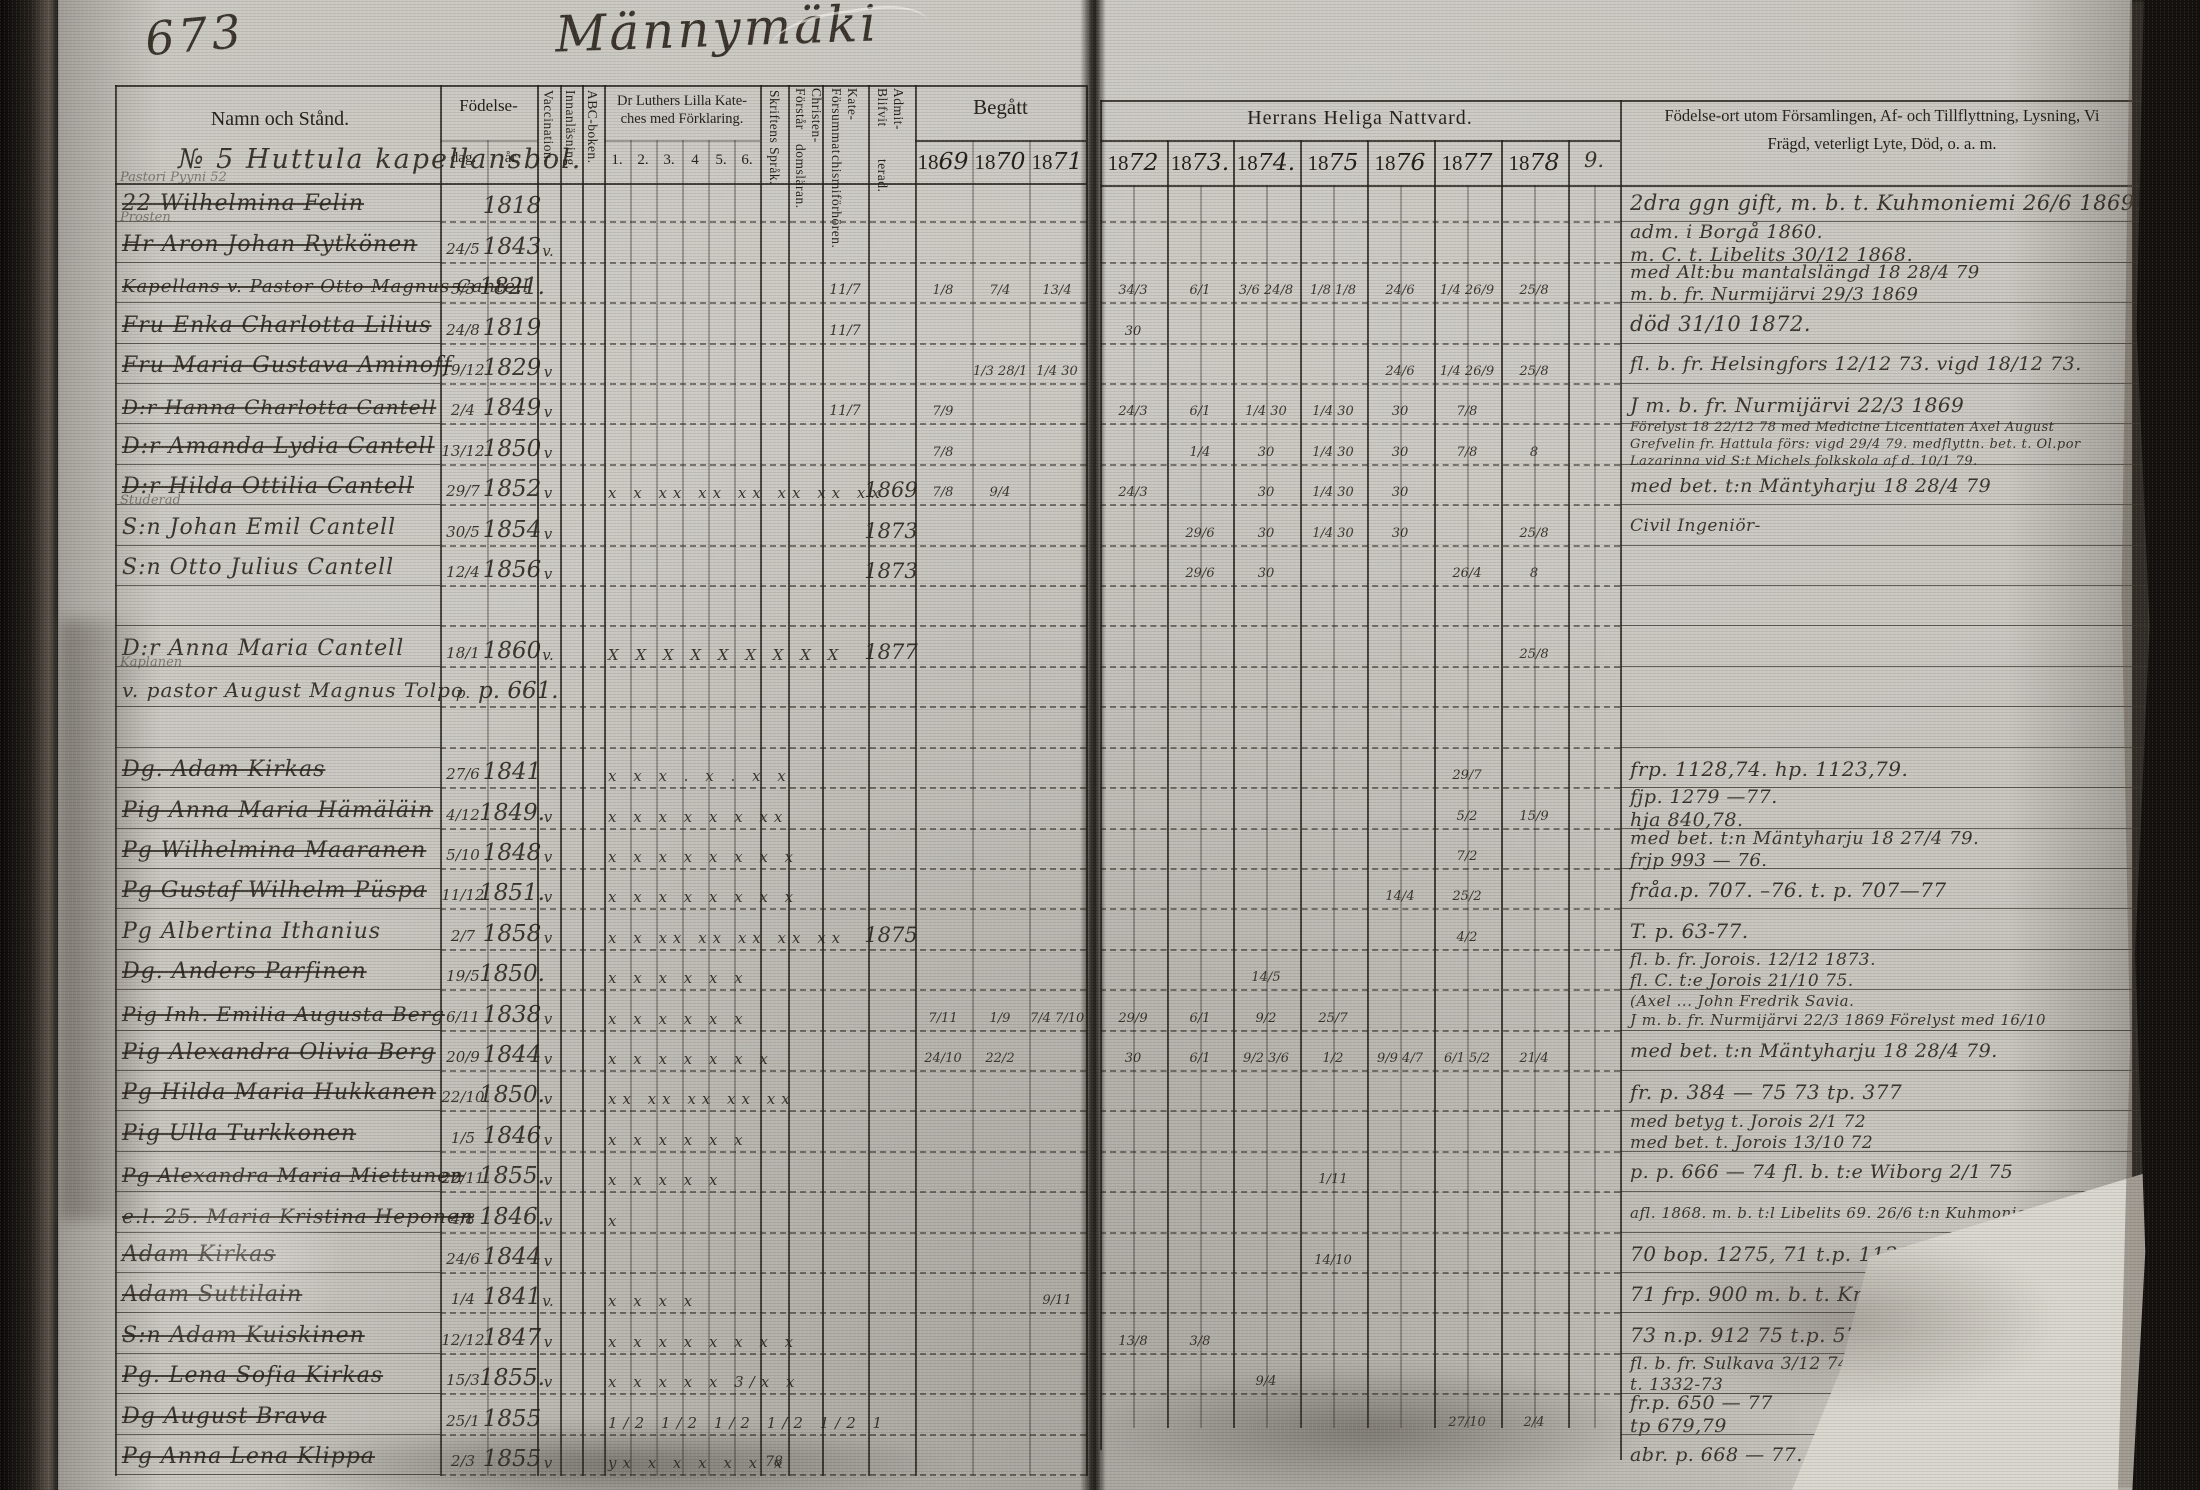 The width and height of the screenshot is (2200, 1490). Describe the element at coordinates (1467, 574) in the screenshot. I see `communion-right-cell: 26/4` at that location.